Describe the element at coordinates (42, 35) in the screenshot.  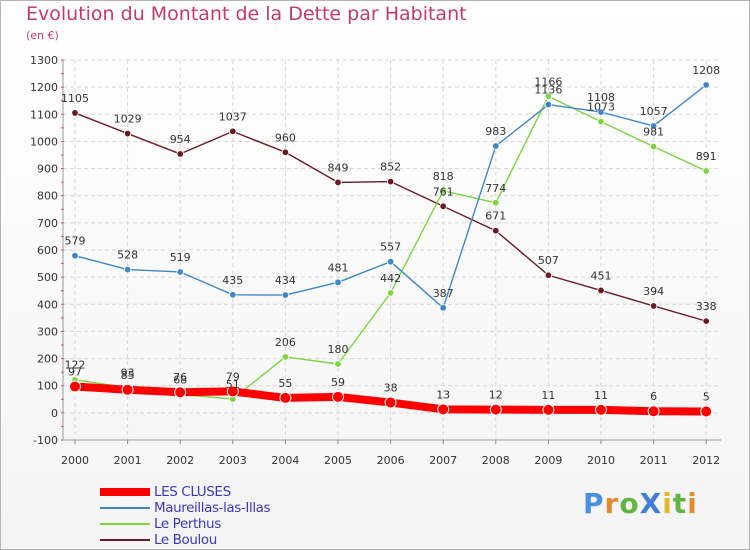
I see `chart-subtitle: (en €)` at that location.